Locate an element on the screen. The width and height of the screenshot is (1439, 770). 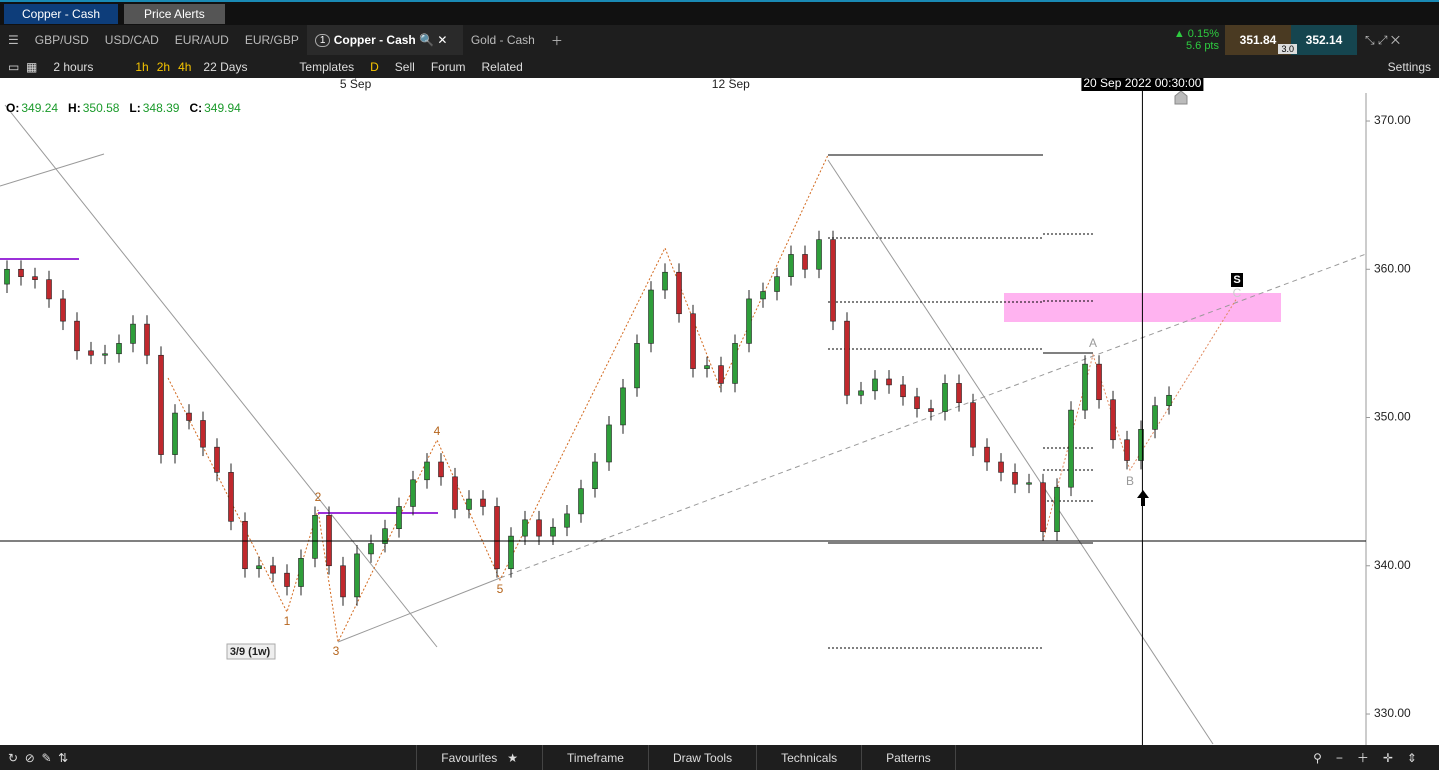
quick-interval: 2h is located at coordinates (163, 66).